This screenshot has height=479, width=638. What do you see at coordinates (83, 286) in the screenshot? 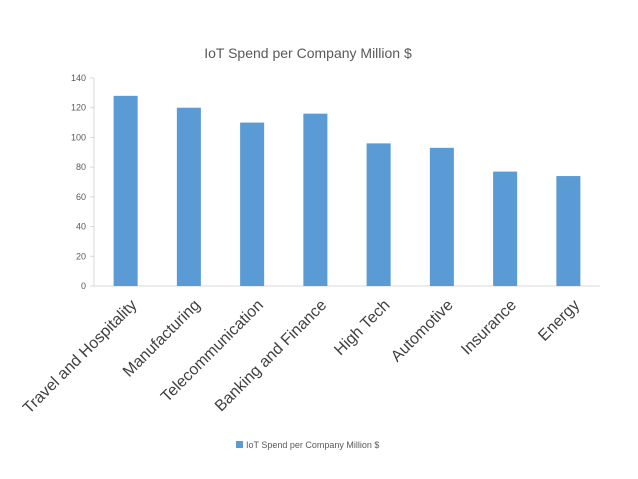
I see `y-tick-label: 0` at bounding box center [83, 286].